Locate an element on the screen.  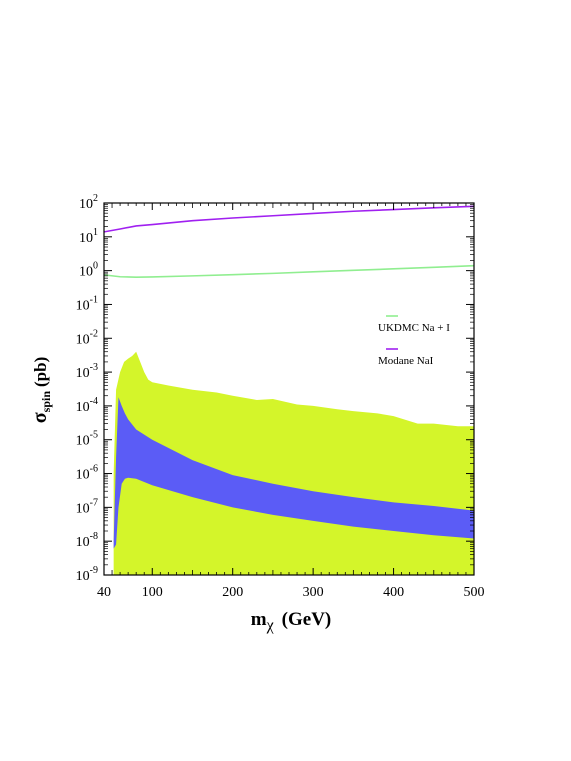
series-line-modane-nai is located at coordinates (289, 219).